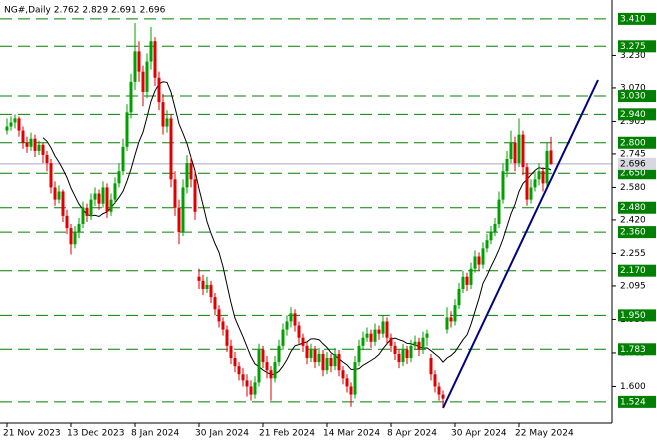 The width and height of the screenshot is (657, 443). What do you see at coordinates (633, 402) in the screenshot?
I see `level-label: 1.524` at bounding box center [633, 402].